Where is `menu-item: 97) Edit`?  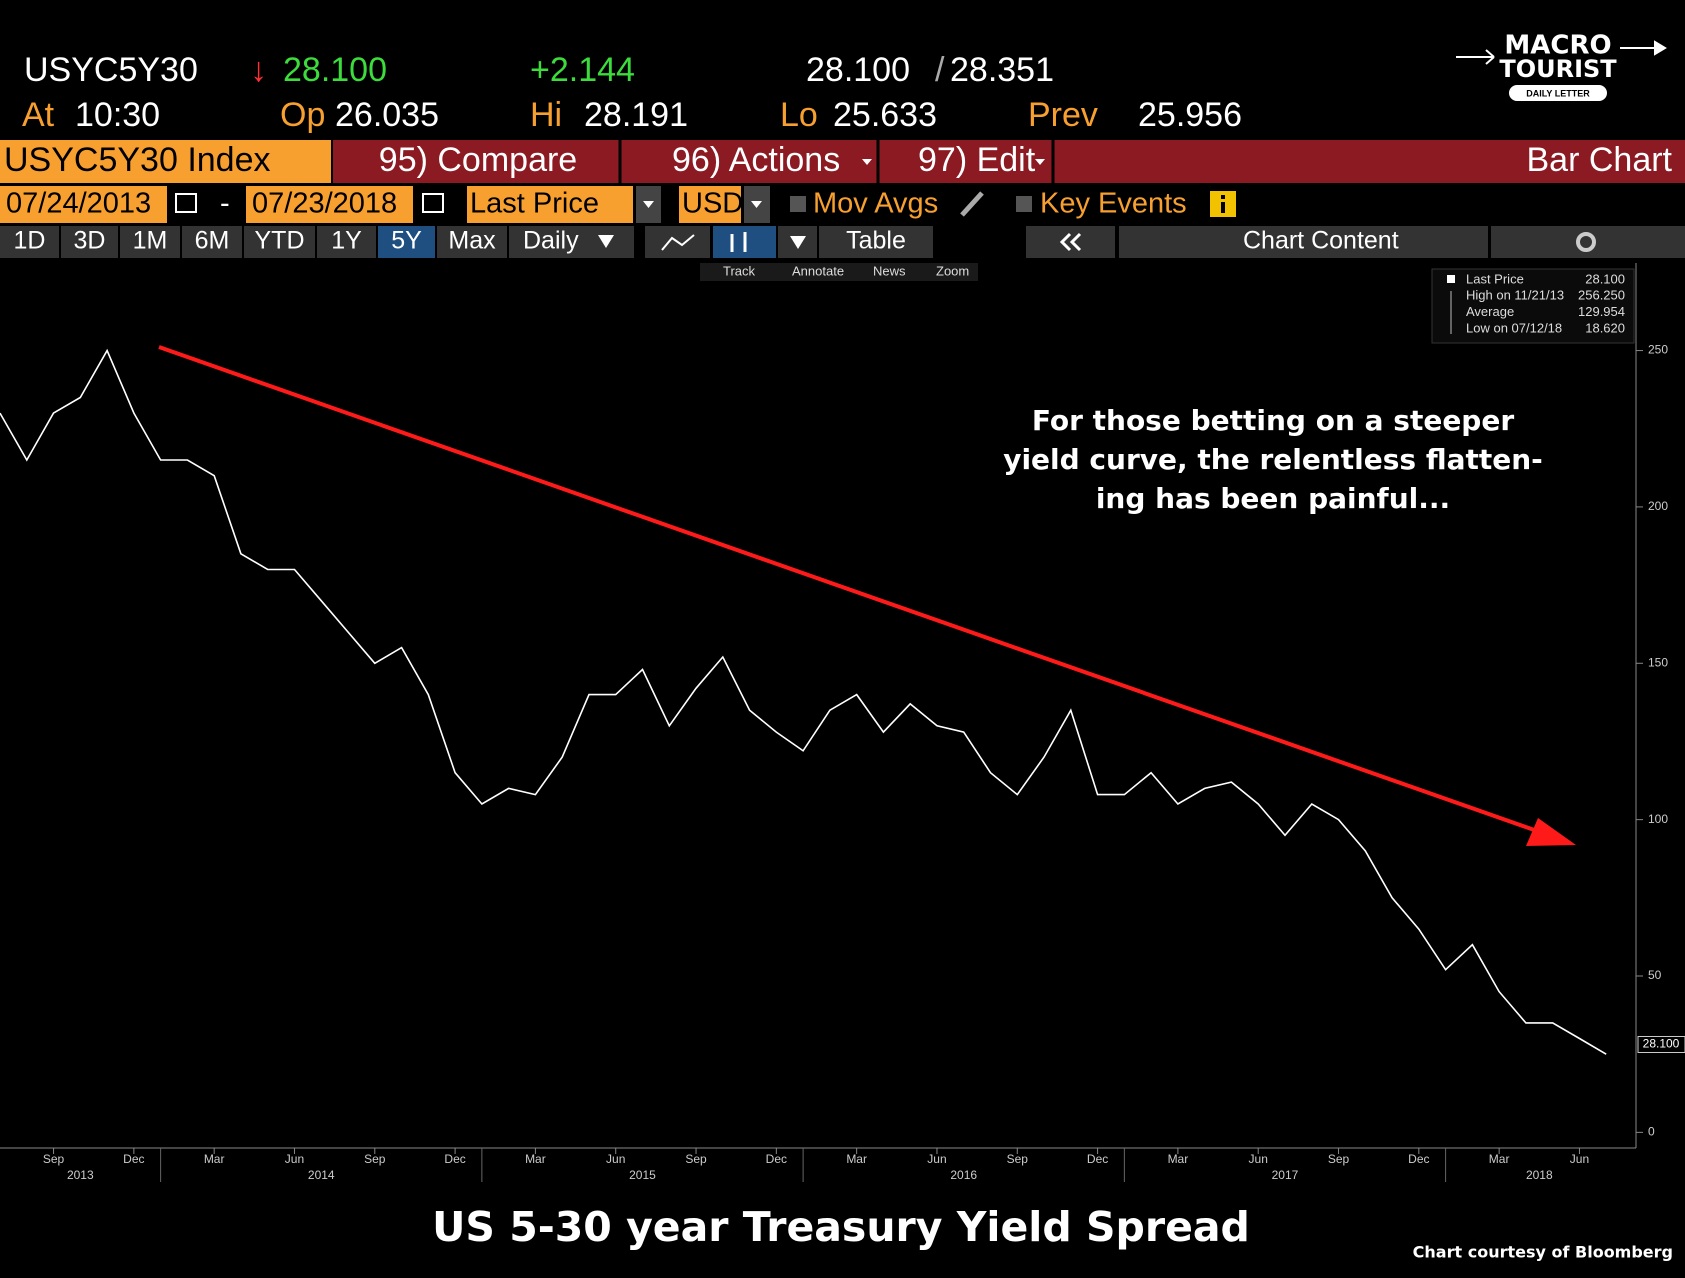
menu-item: 97) Edit is located at coordinates (977, 160).